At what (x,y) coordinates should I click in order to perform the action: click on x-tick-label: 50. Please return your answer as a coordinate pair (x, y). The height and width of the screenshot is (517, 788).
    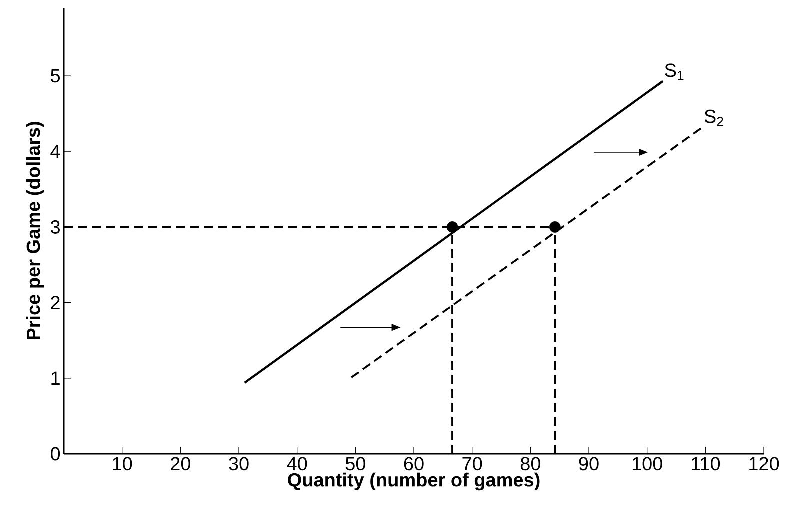
    Looking at the image, I should click on (356, 464).